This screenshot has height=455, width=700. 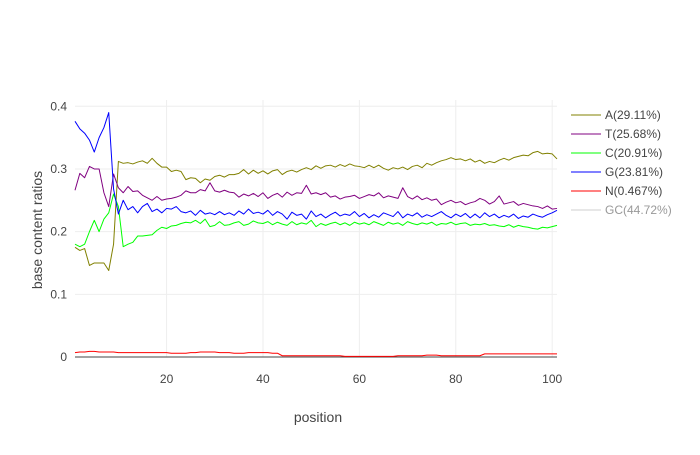 What do you see at coordinates (318, 417) in the screenshot?
I see `x-axis-title: position` at bounding box center [318, 417].